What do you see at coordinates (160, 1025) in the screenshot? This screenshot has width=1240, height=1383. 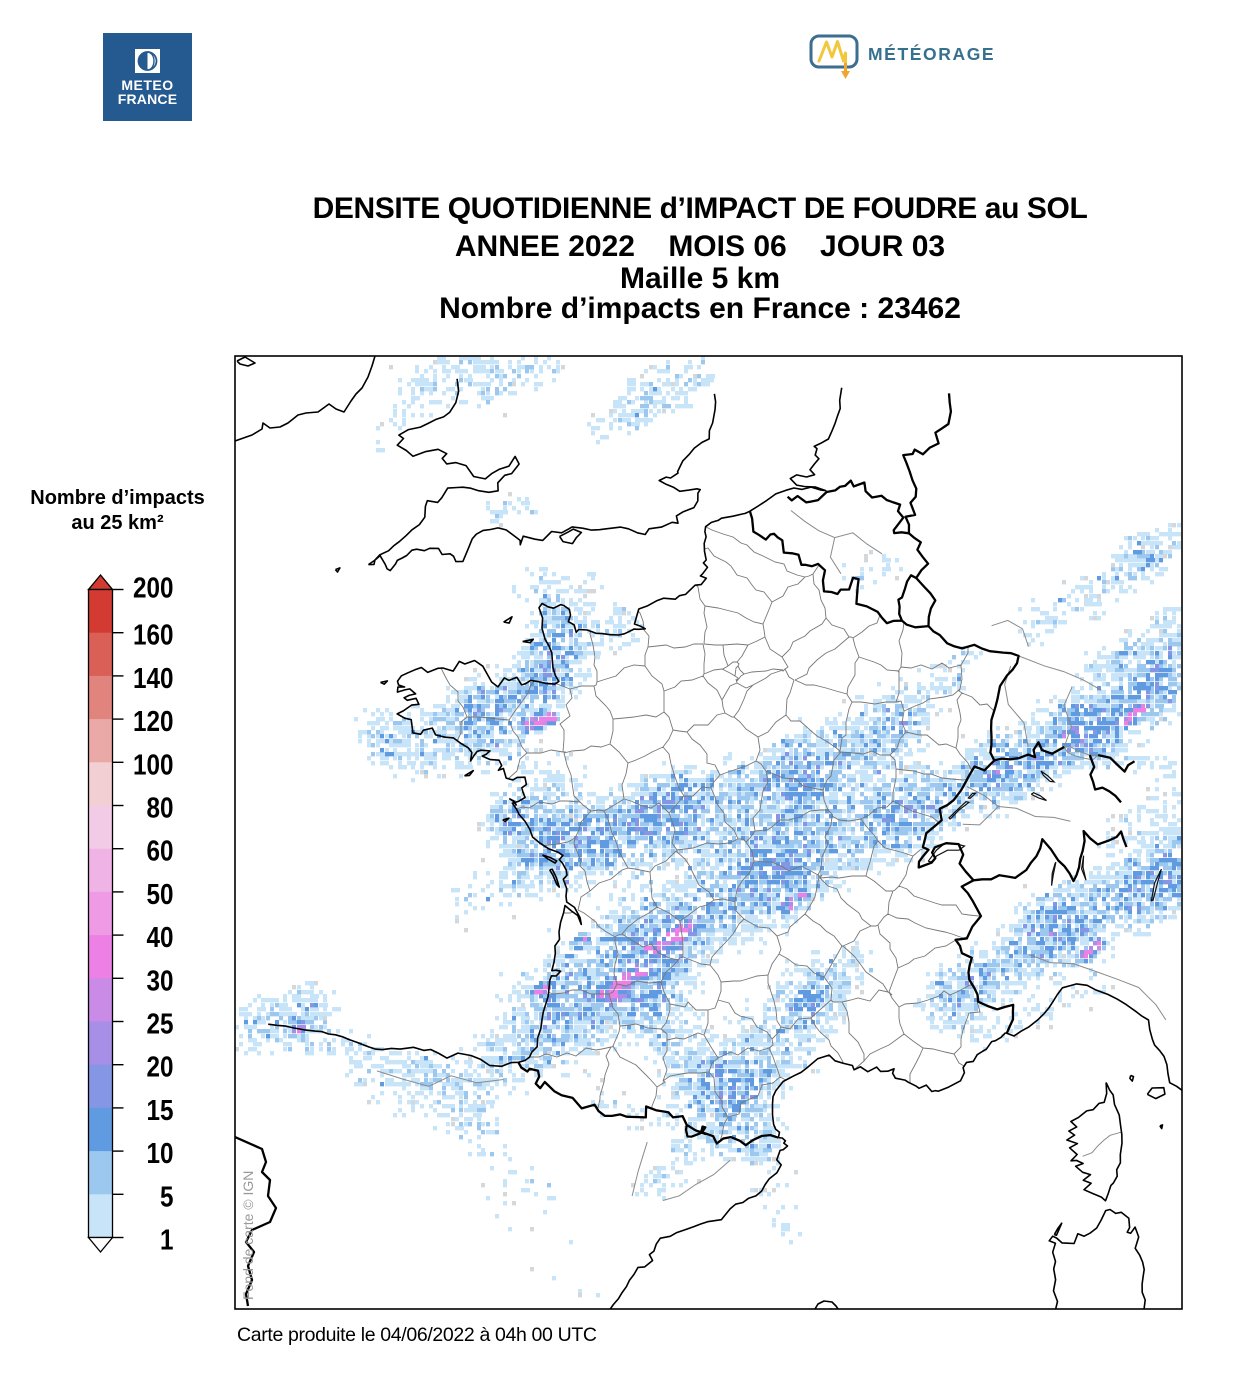 I see `svg-text: 25` at bounding box center [160, 1025].